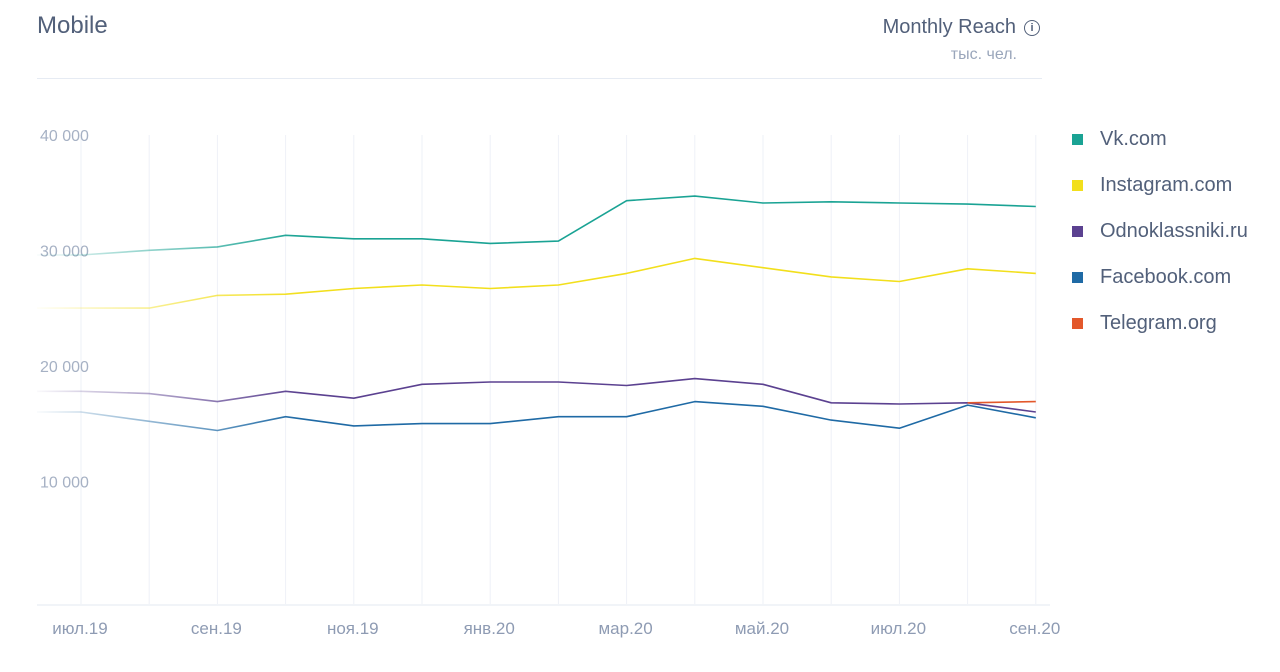  I want to click on legend-label: Facebook.com, so click(1166, 276).